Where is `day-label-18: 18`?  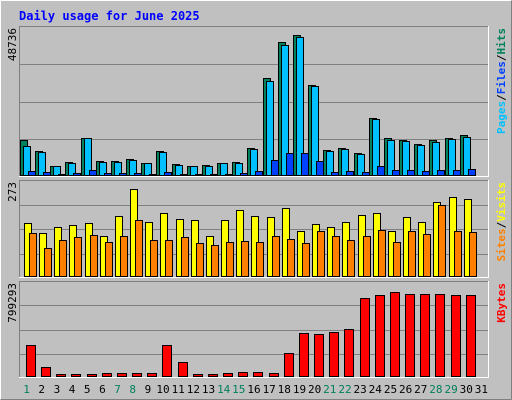 day-label-18: 18 is located at coordinates (284, 389).